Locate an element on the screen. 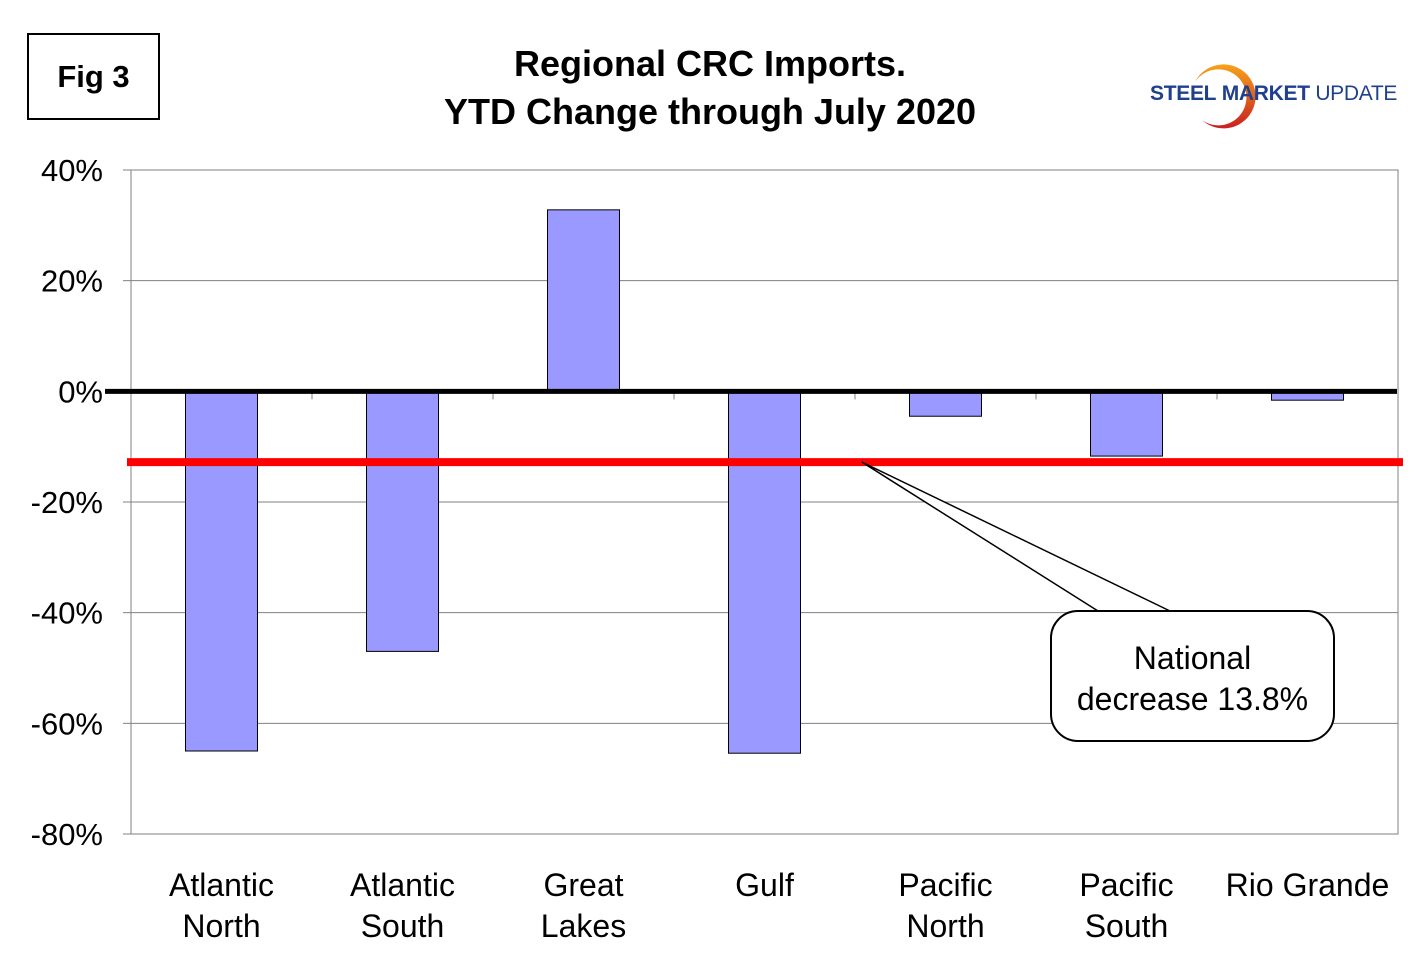 This screenshot has height=973, width=1420. y-tick-label: -40% is located at coordinates (67, 613).